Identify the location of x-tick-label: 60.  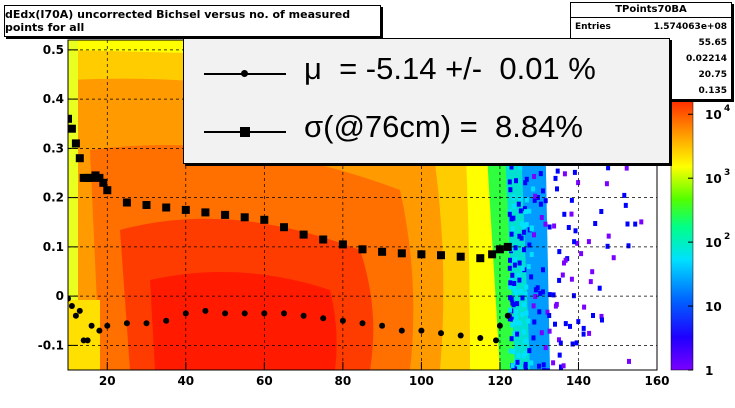
(264, 381).